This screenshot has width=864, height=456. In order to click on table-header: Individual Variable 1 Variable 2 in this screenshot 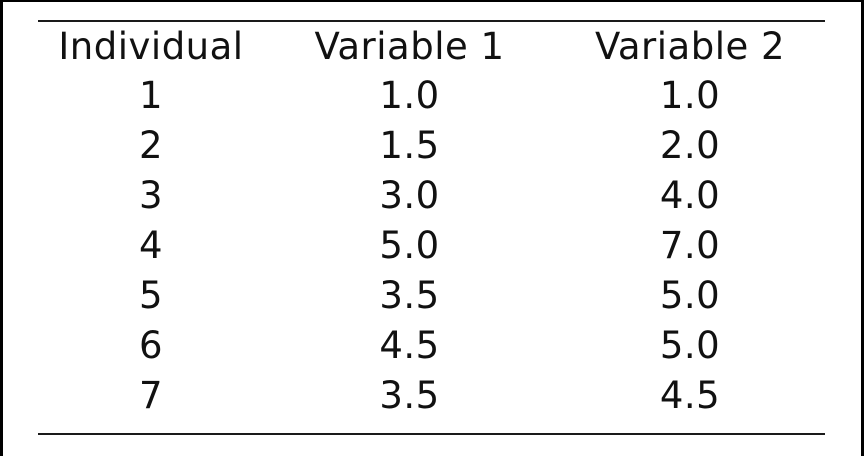, I will do `click(431, 46)`.